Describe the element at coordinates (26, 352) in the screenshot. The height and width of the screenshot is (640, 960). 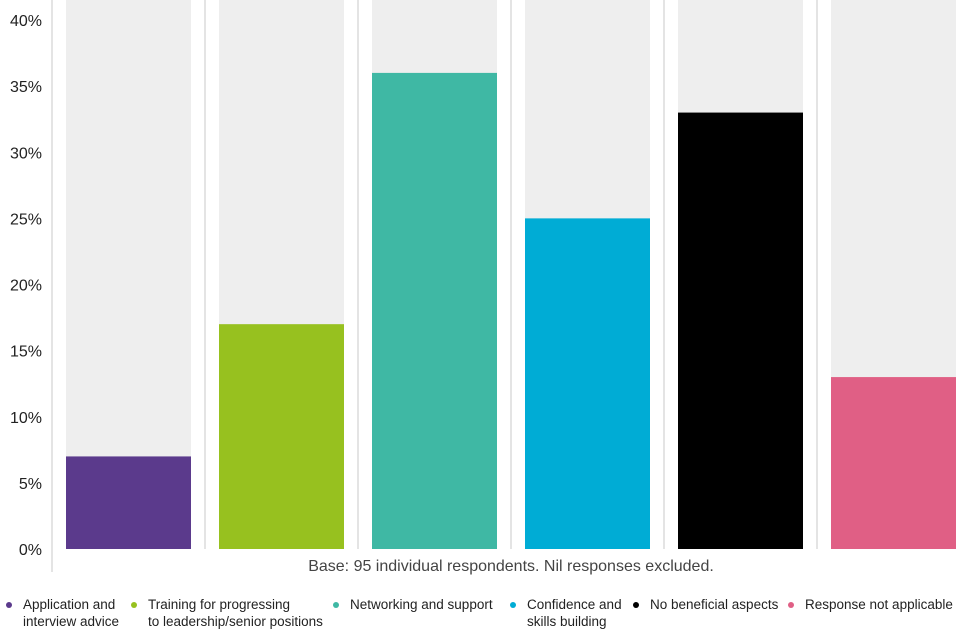
I see `y-tick-label: 15%` at that location.